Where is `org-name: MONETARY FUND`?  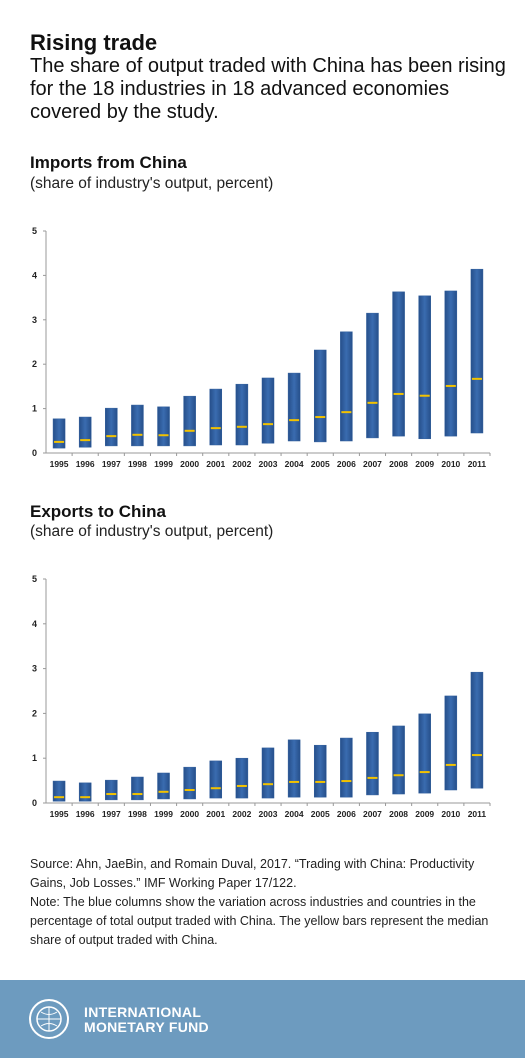 org-name: MONETARY FUND is located at coordinates (146, 1027).